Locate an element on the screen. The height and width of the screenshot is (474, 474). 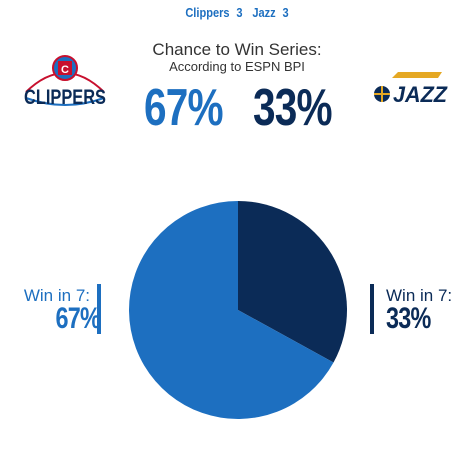
chart-title: Chance to Win Series: is located at coordinates (237, 49).